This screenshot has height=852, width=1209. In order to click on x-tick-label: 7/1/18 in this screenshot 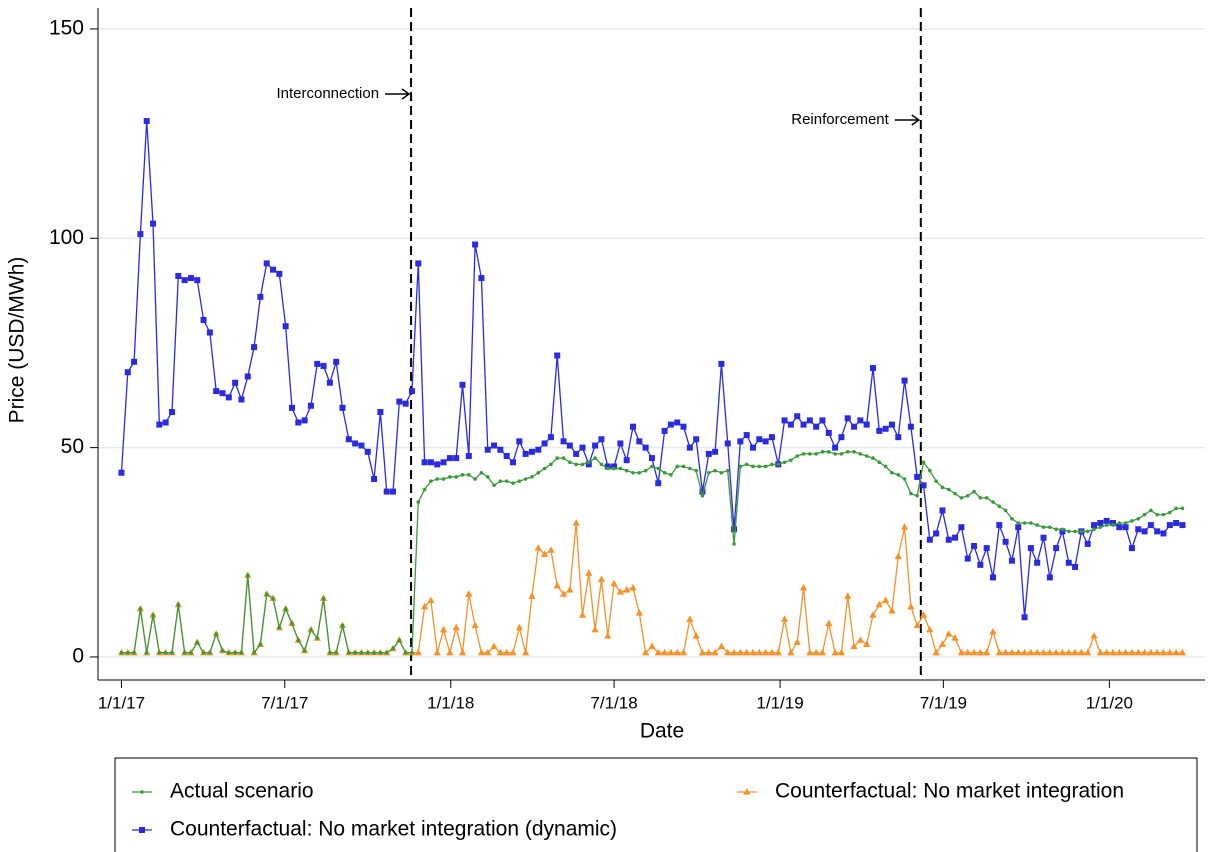, I will do `click(613, 702)`.